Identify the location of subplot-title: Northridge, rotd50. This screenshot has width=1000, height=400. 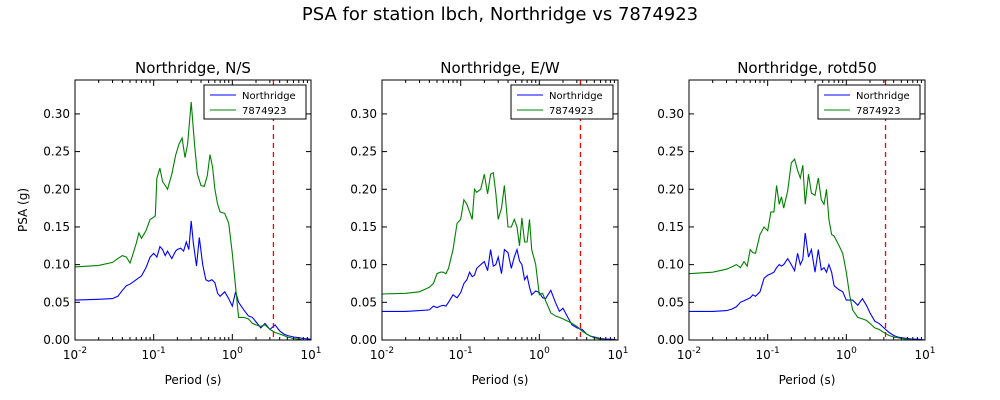
(807, 68).